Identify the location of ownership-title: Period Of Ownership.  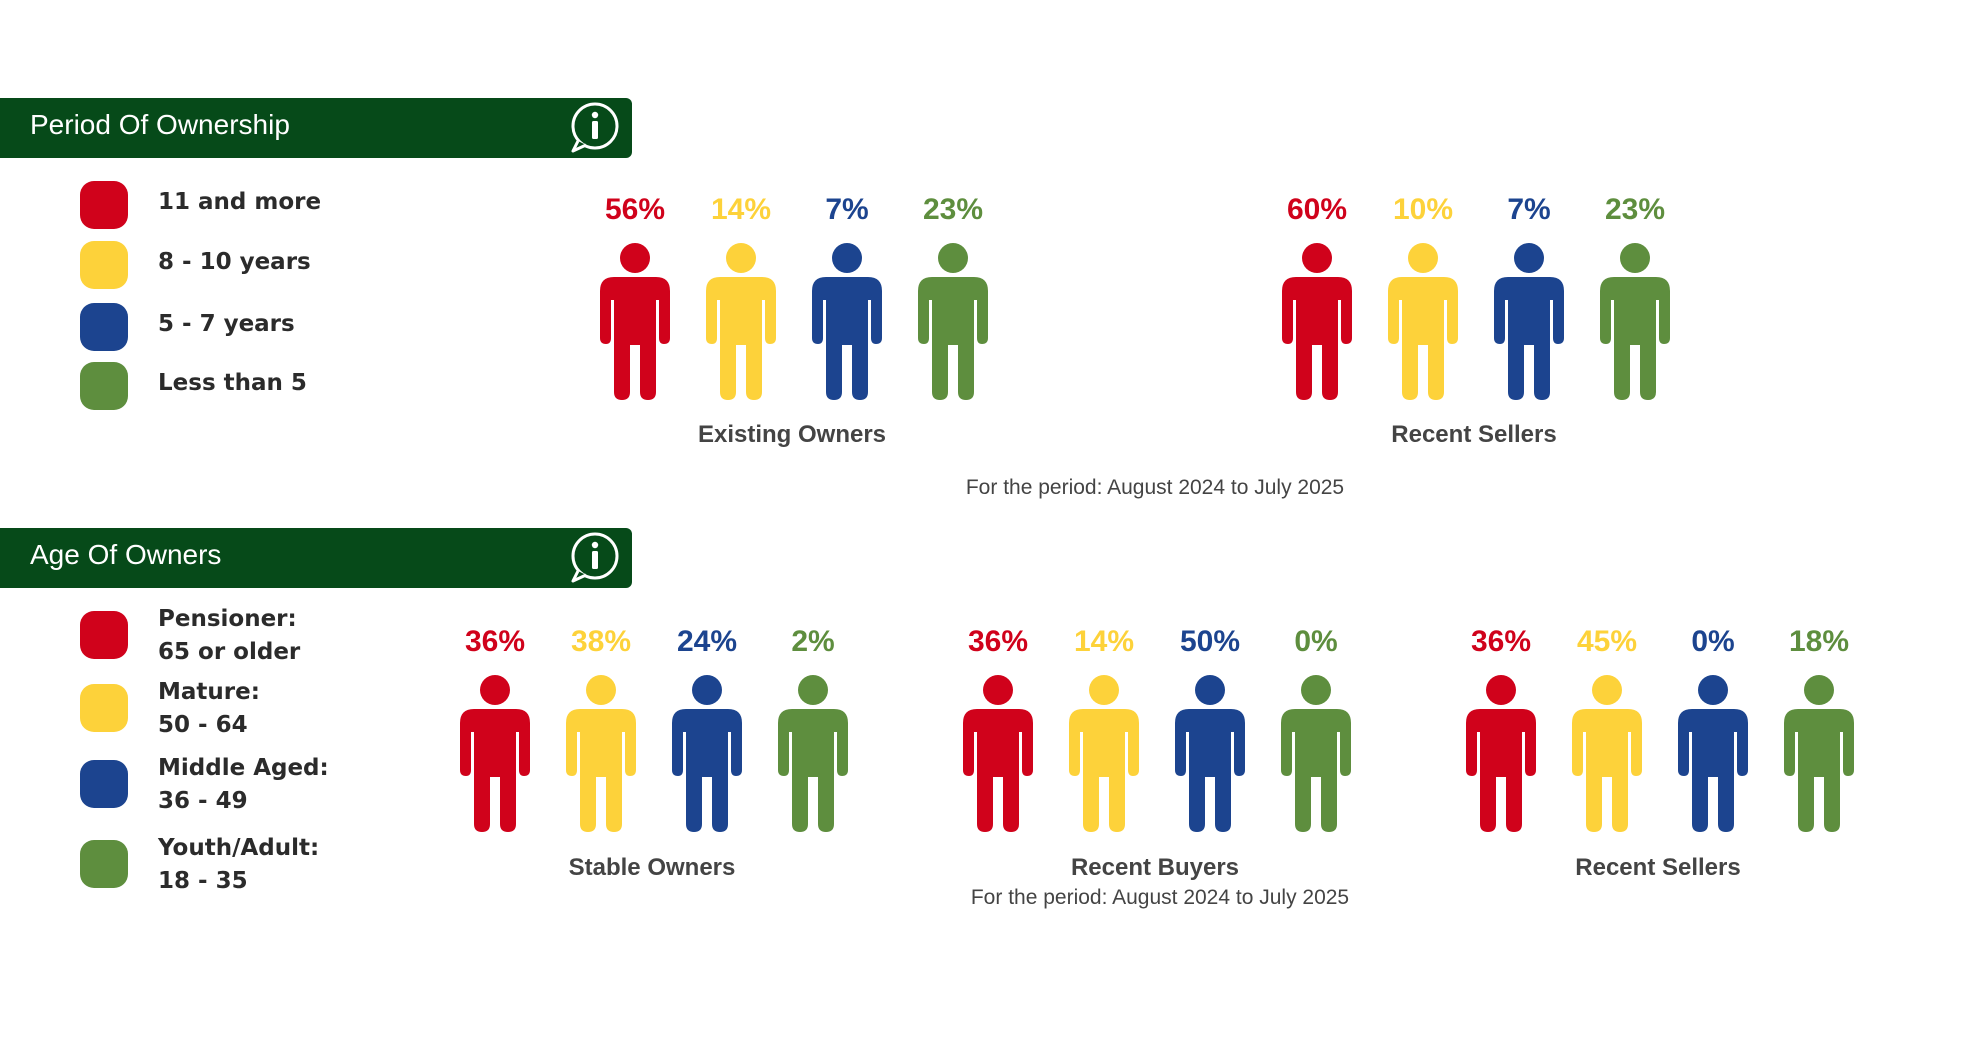
(160, 124).